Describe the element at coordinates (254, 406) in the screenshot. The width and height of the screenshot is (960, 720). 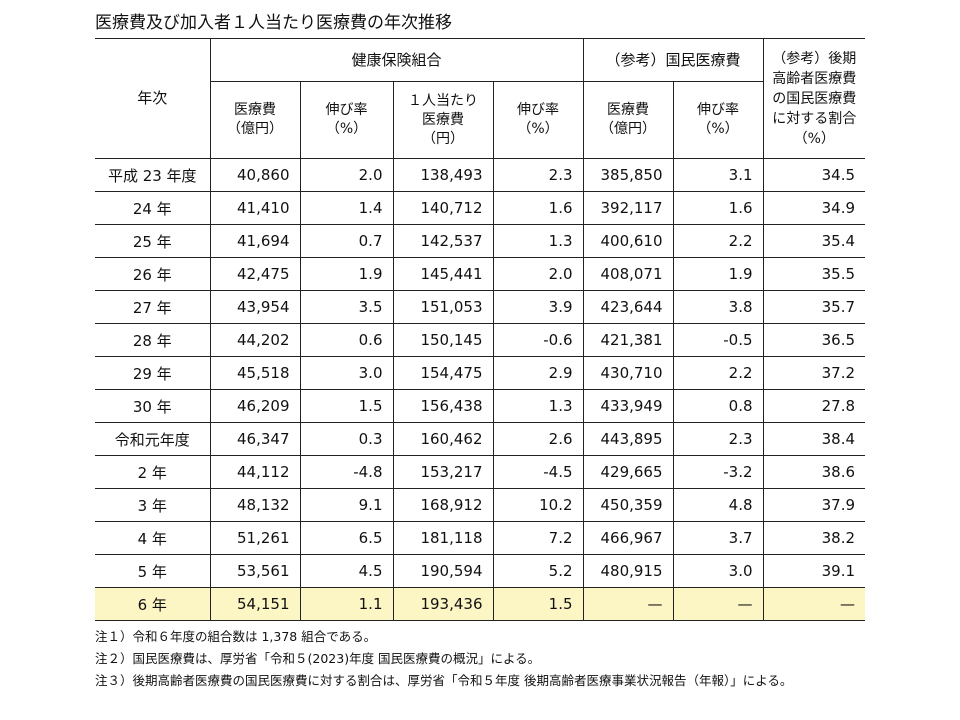
I see `table-cell: 46,209` at that location.